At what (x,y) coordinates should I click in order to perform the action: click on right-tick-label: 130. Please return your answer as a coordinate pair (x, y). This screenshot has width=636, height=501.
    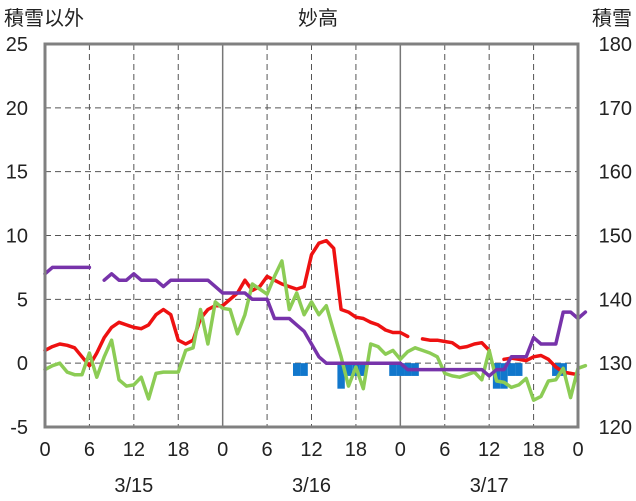
    Looking at the image, I should click on (615, 364).